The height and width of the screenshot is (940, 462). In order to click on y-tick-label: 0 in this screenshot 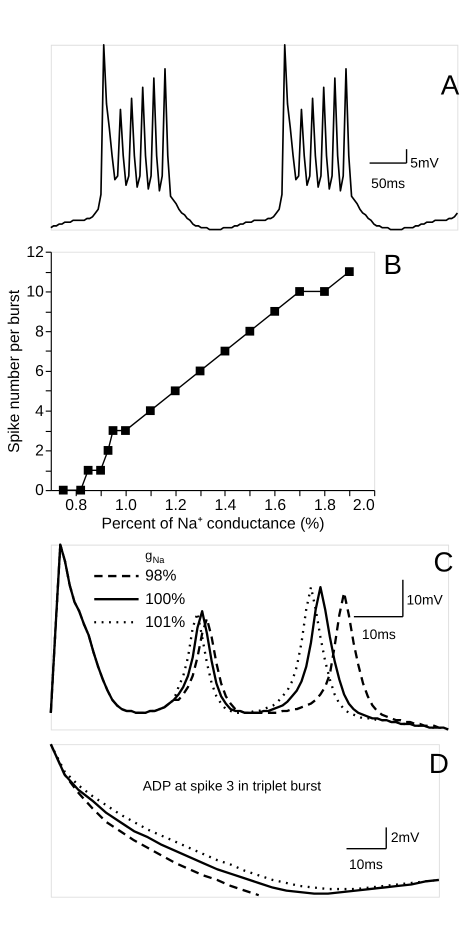, I will do `click(39, 491)`.